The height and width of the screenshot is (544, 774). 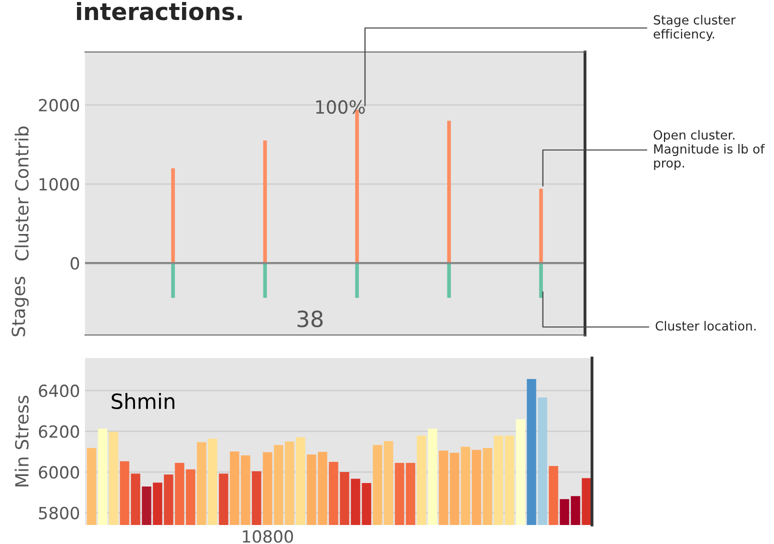 I want to click on y-tick-label: 6400, so click(x=59, y=391).